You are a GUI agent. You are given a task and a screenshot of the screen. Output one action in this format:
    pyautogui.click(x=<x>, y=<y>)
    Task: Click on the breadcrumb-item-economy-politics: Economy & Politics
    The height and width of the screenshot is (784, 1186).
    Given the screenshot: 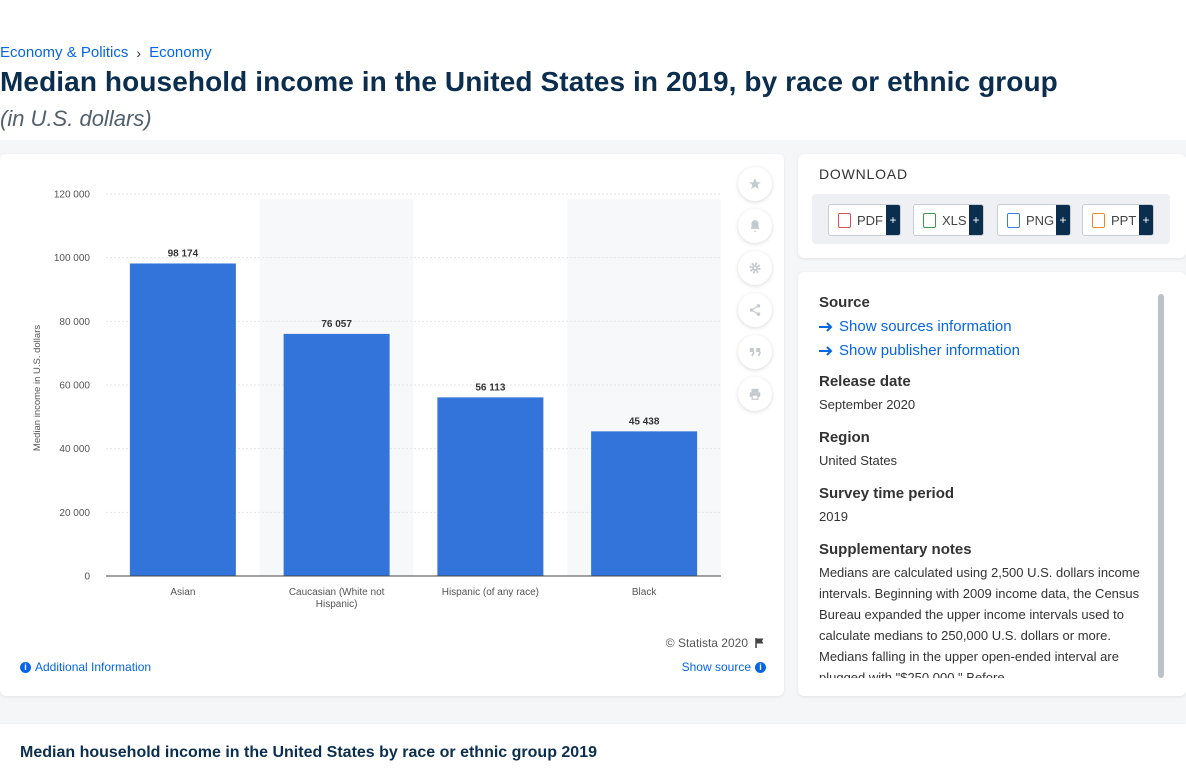 What is the action you would take?
    pyautogui.click(x=64, y=52)
    